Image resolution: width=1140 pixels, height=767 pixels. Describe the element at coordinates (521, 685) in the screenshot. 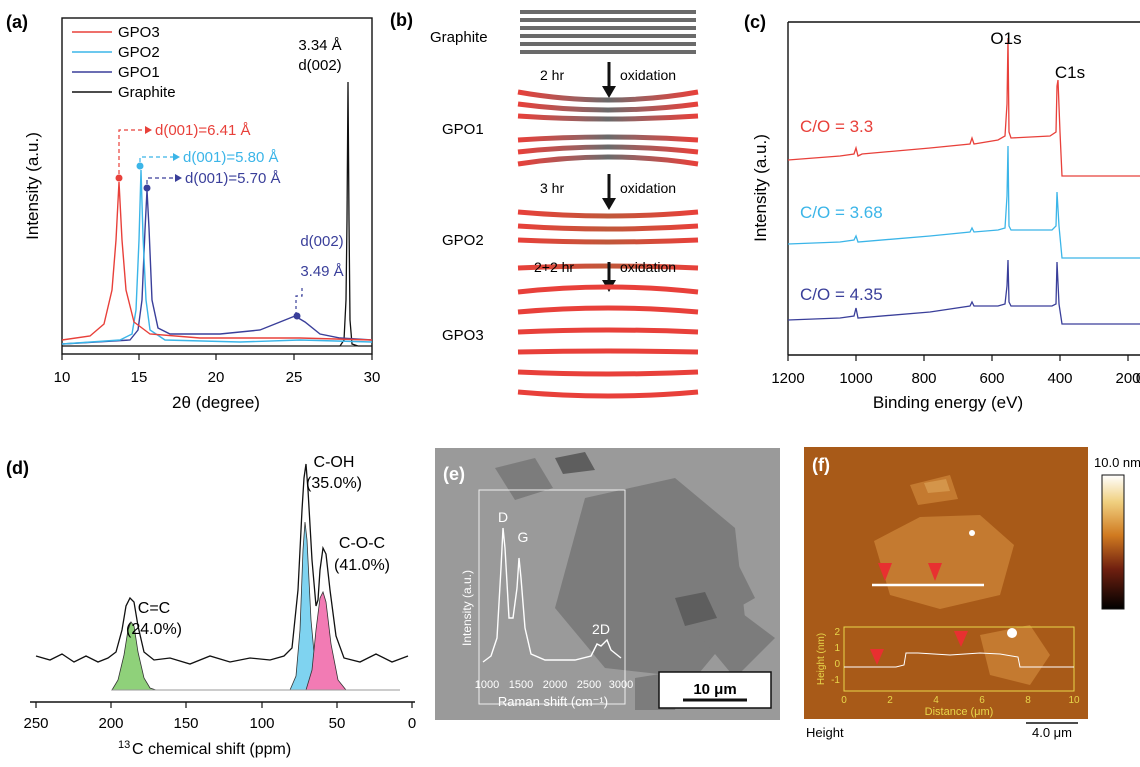

I see `inset-x-tick: 1500` at that location.